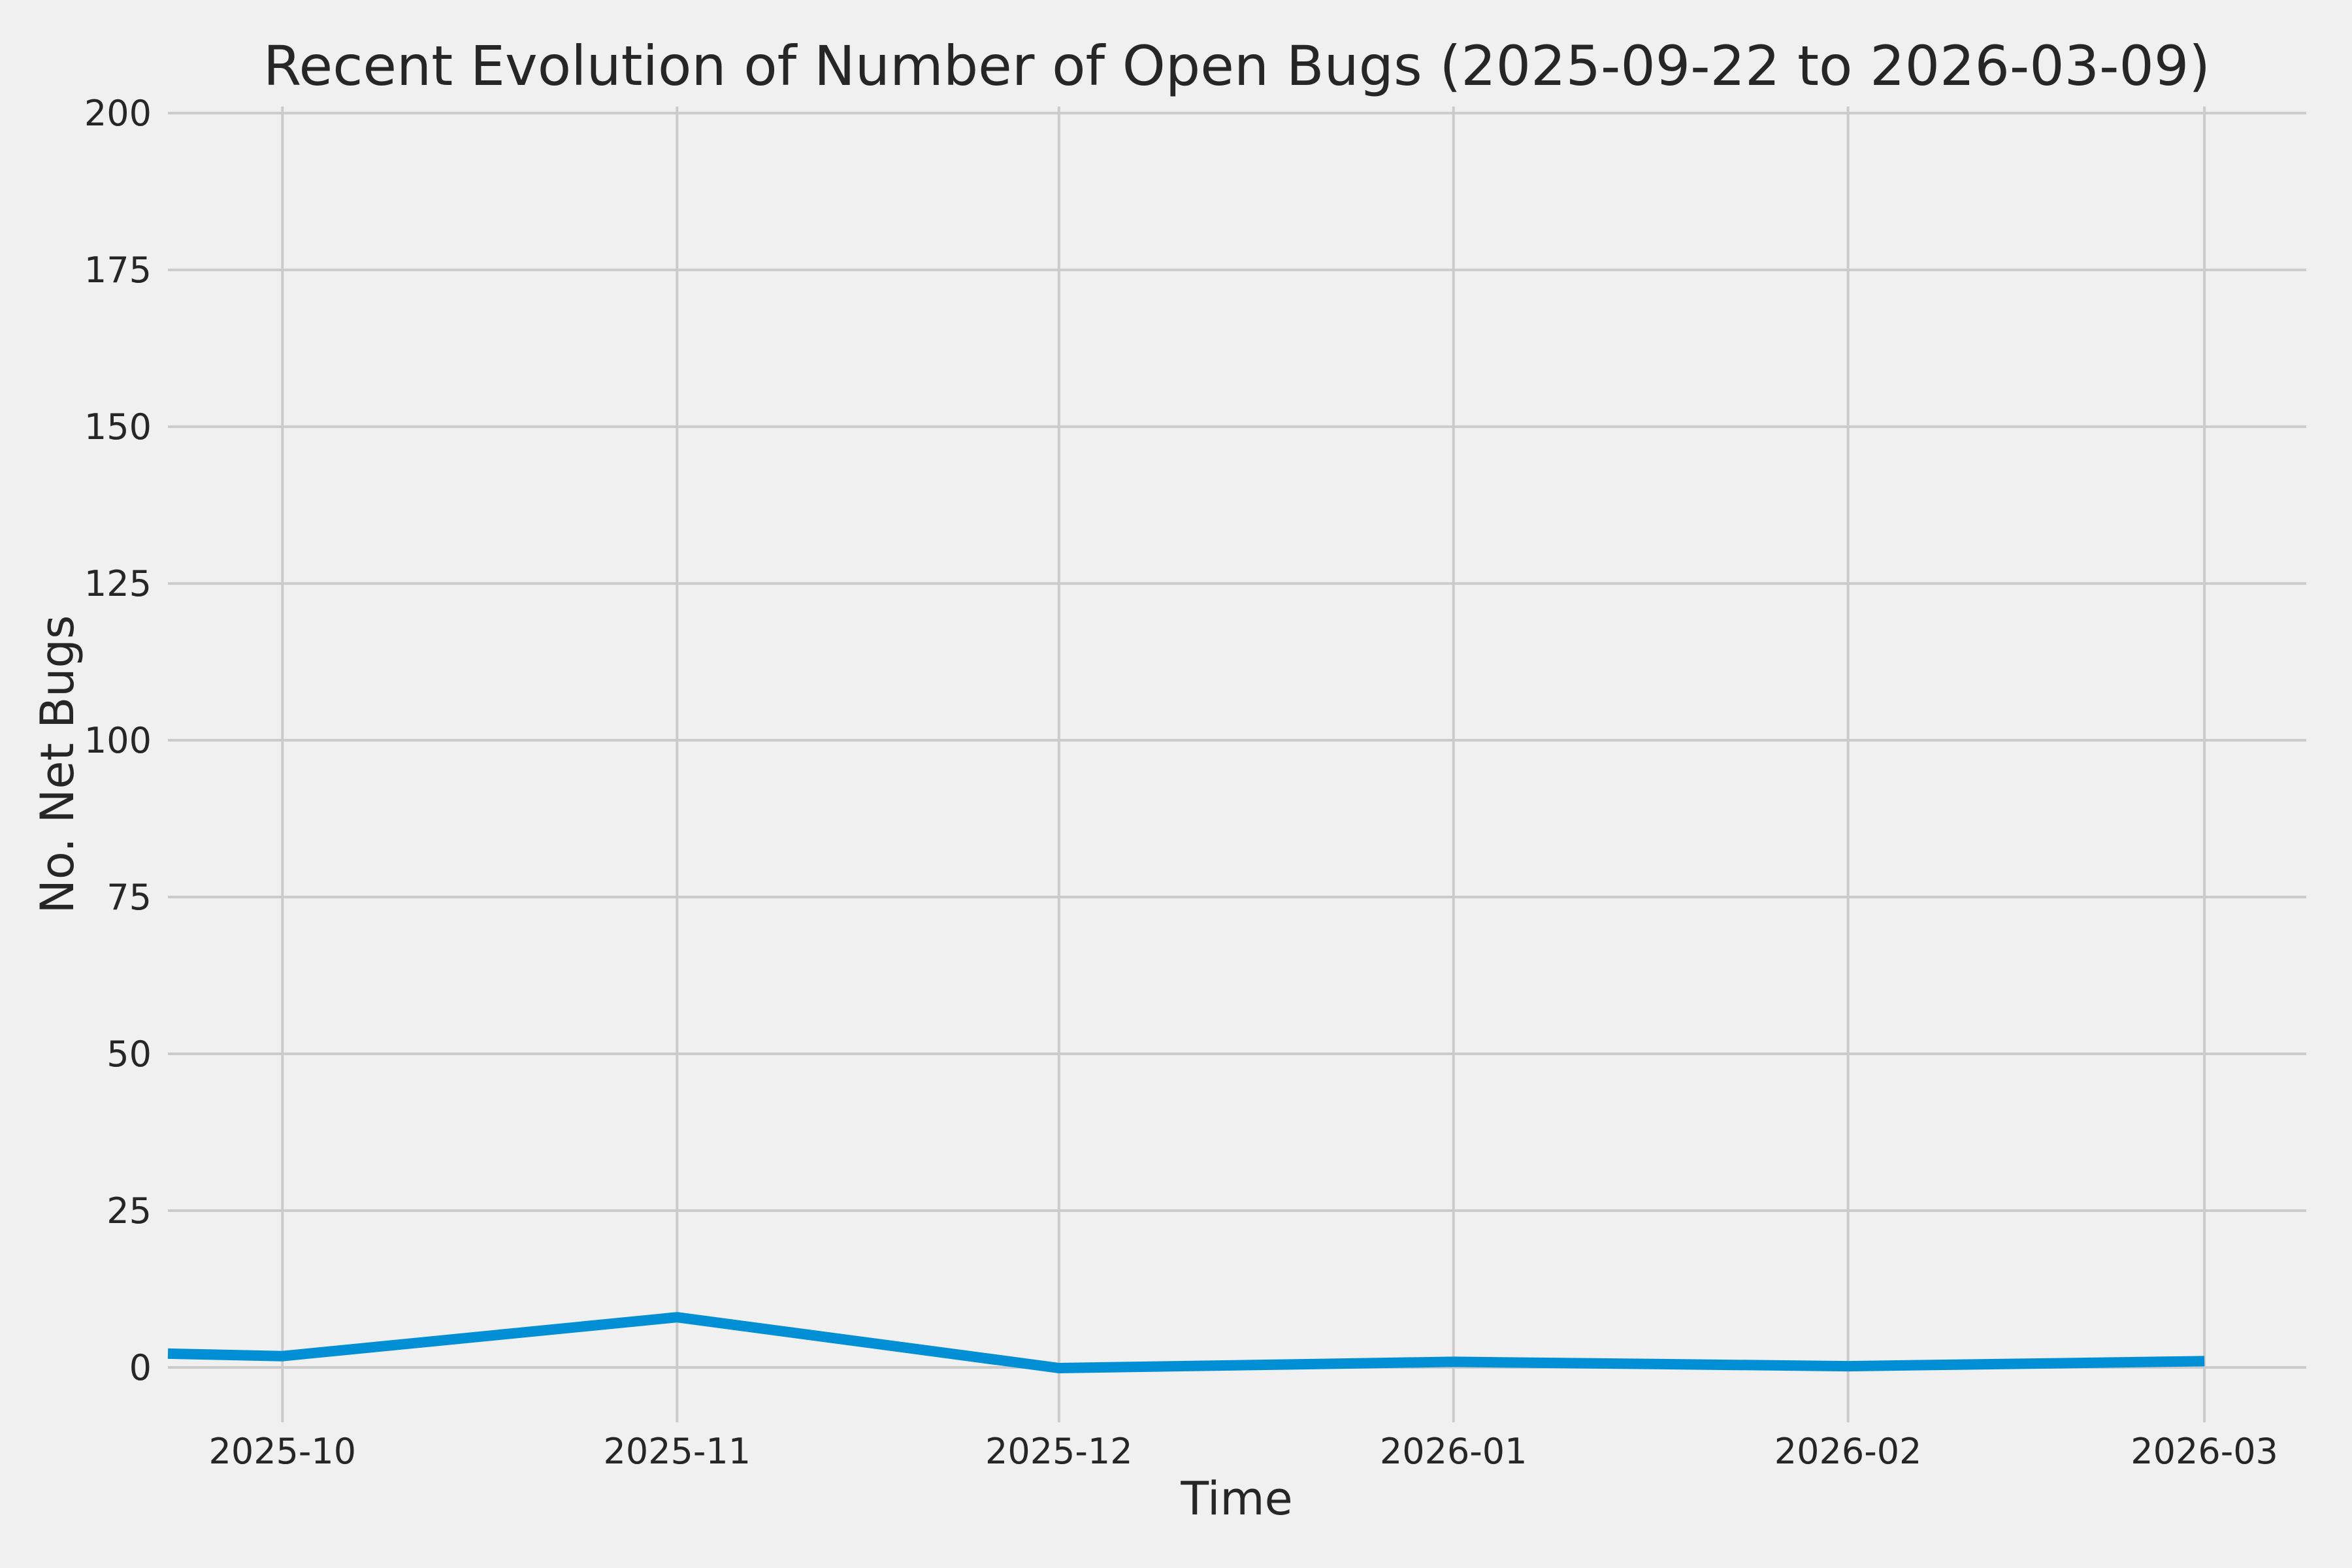 This screenshot has height=1568, width=2352. Describe the element at coordinates (140, 1367) in the screenshot. I see `y-tick-label-0: 0` at that location.